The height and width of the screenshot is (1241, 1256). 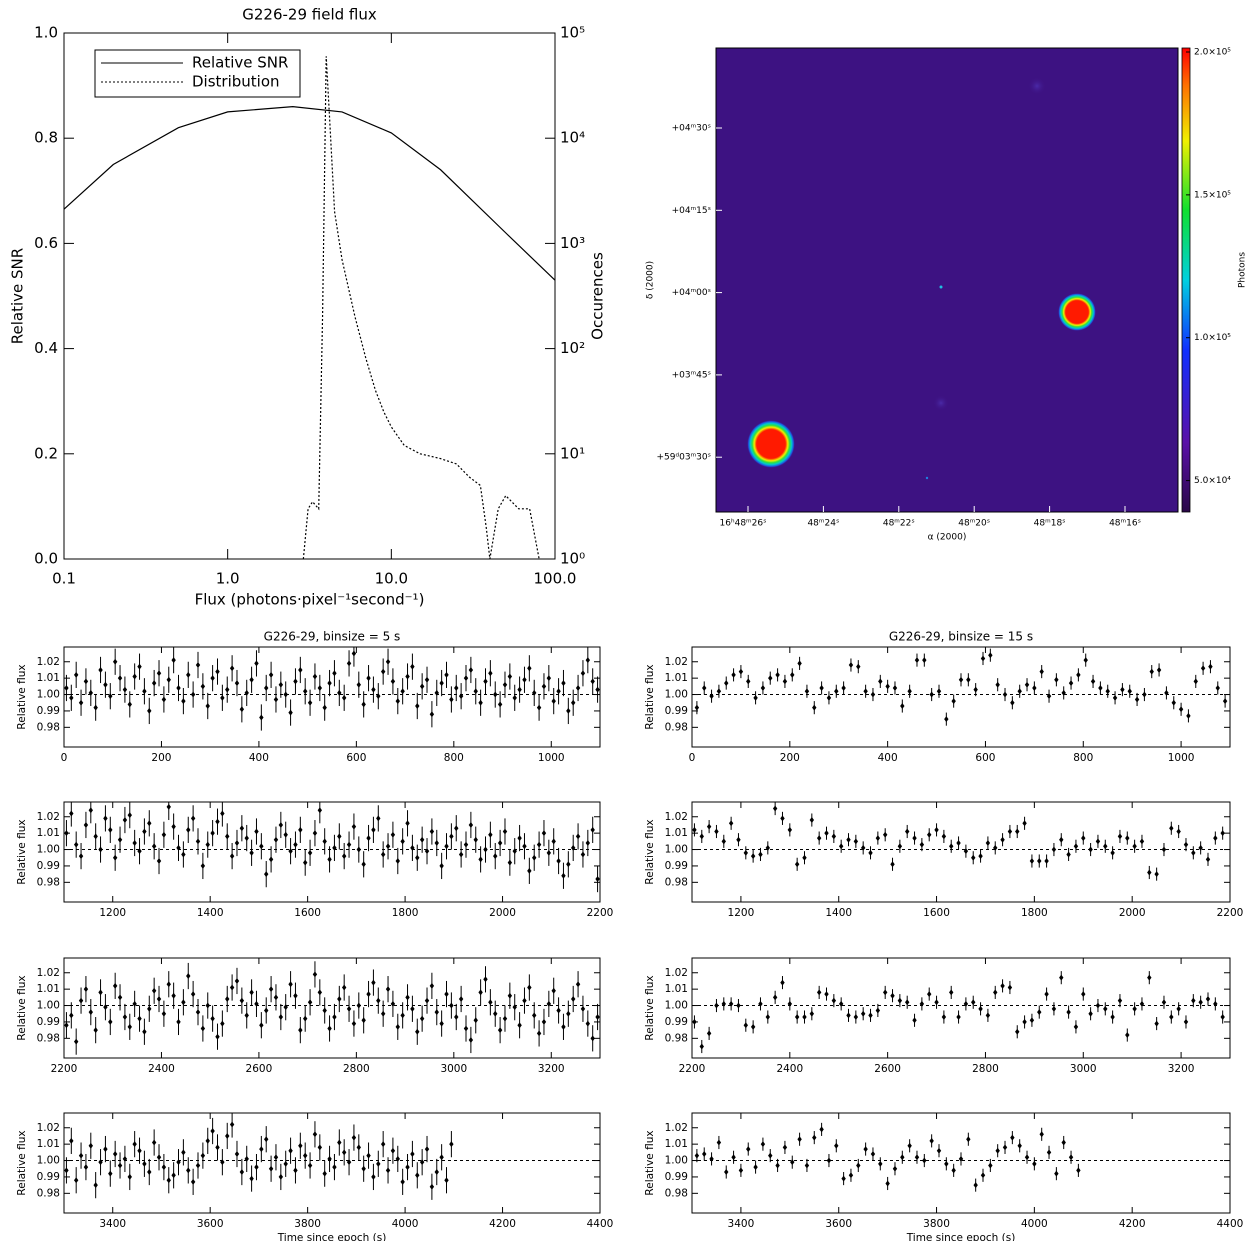 What do you see at coordinates (985, 758) in the screenshot?
I see `x-tick-label: 600` at bounding box center [985, 758].